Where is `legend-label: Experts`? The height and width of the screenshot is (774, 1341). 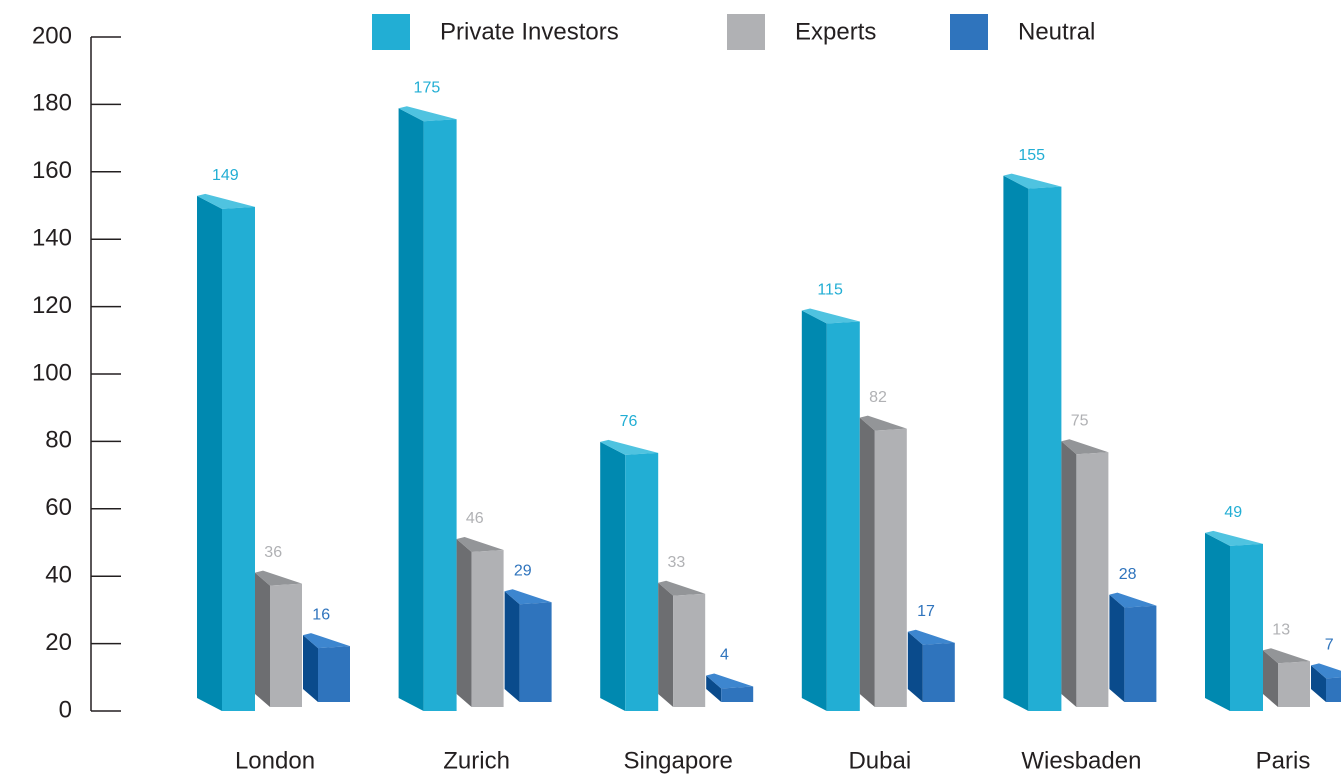 legend-label: Experts is located at coordinates (835, 31).